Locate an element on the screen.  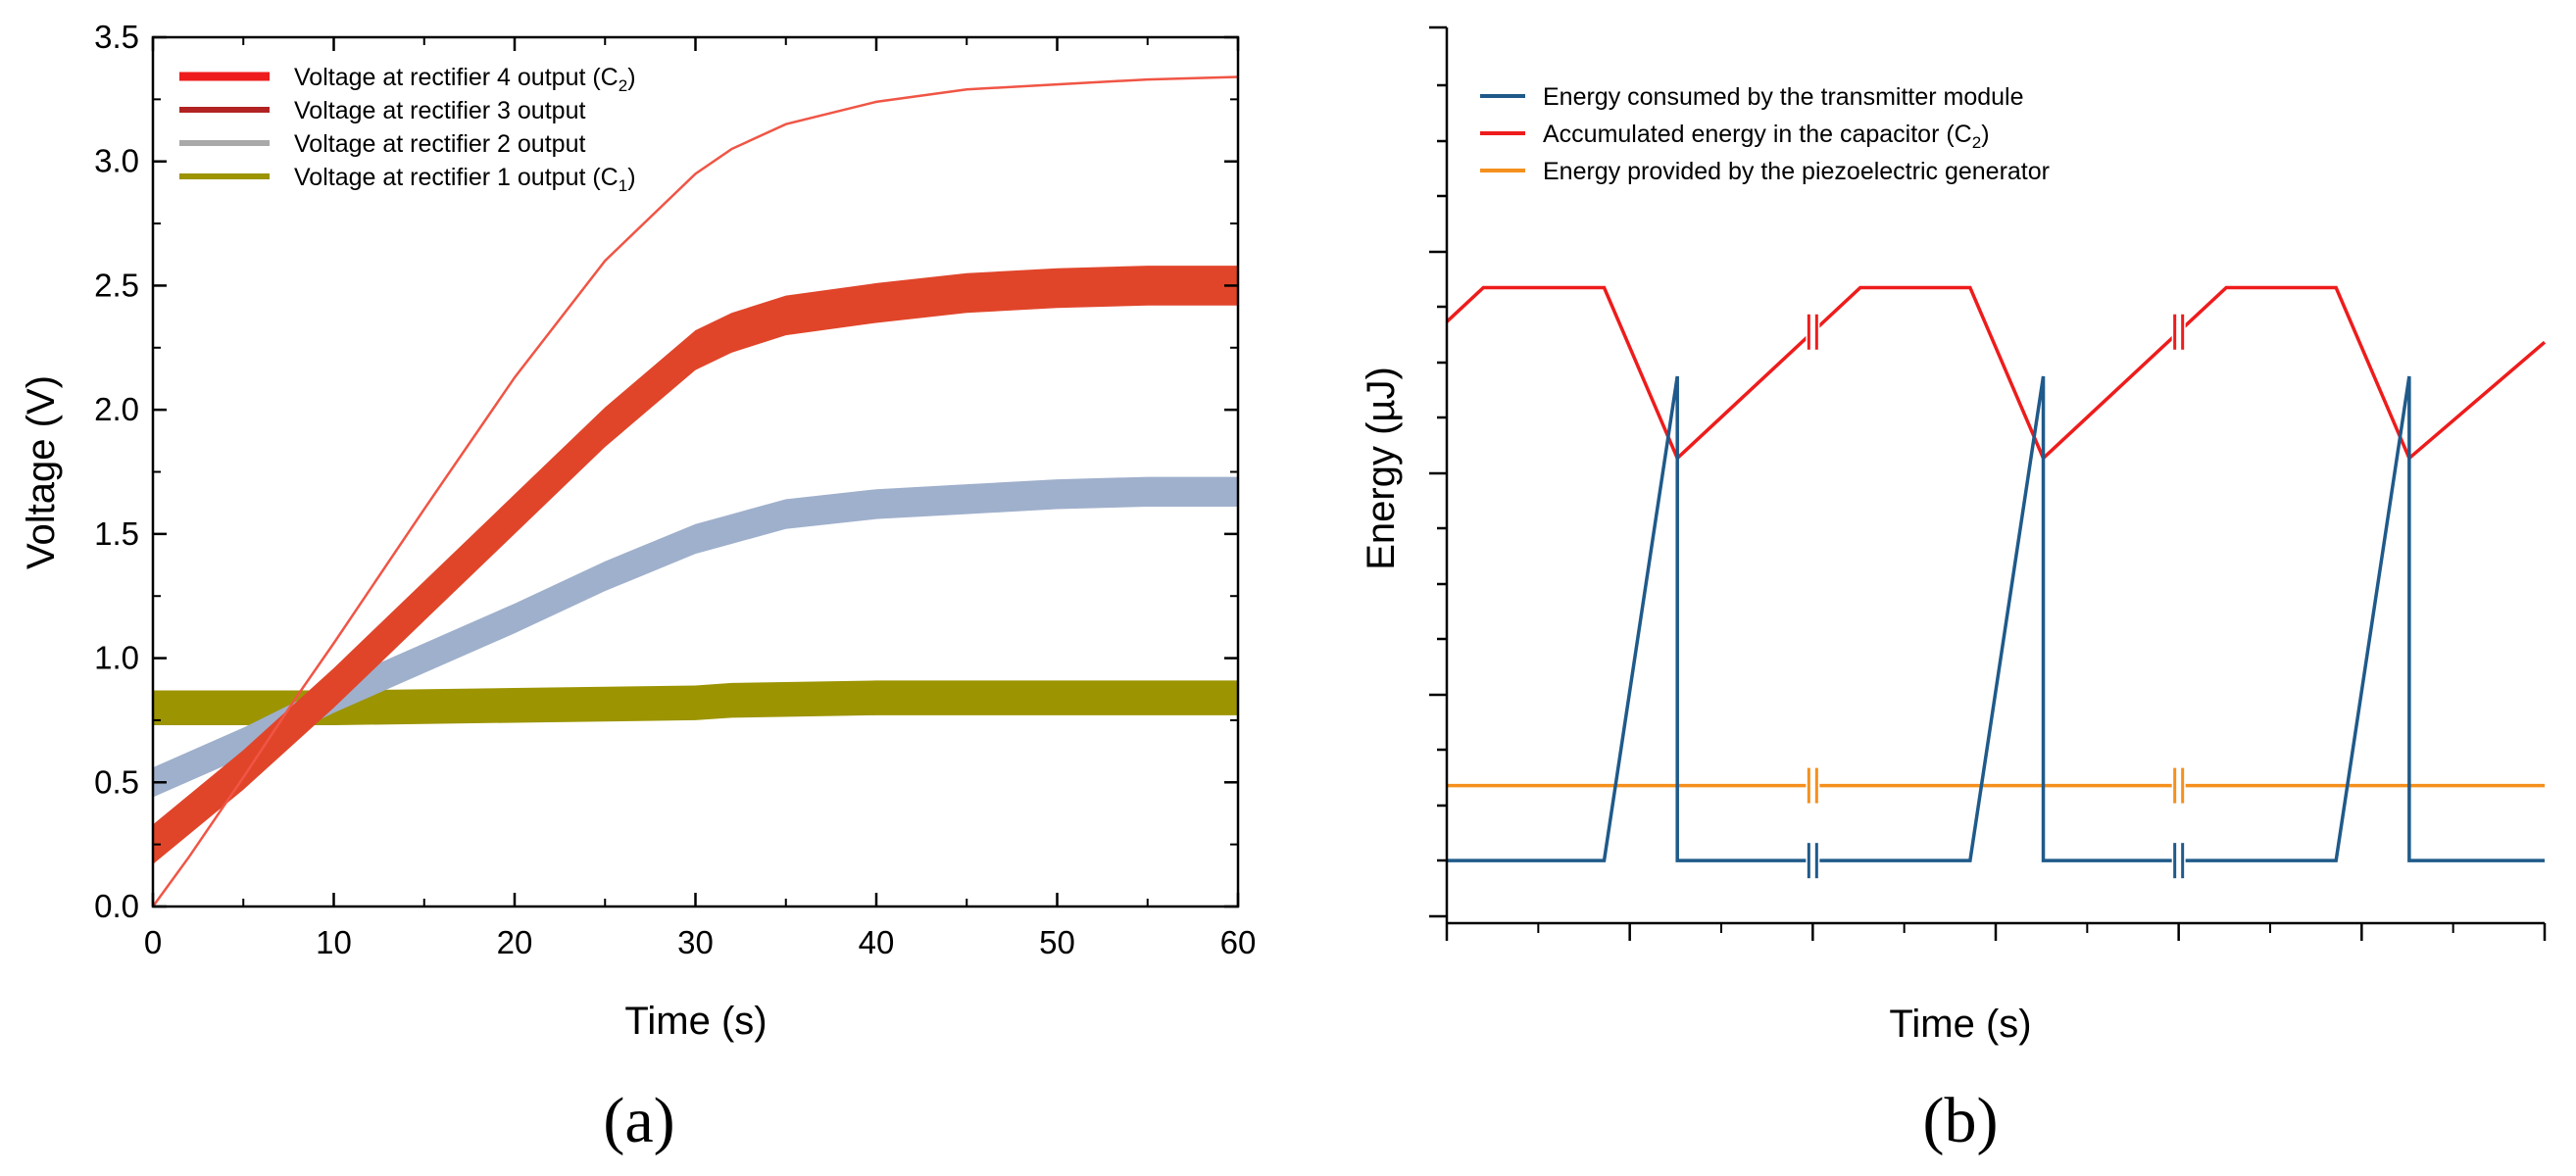
legend-entry-3-text: Voltage at rectifier 2 output is located at coordinates (439, 144).